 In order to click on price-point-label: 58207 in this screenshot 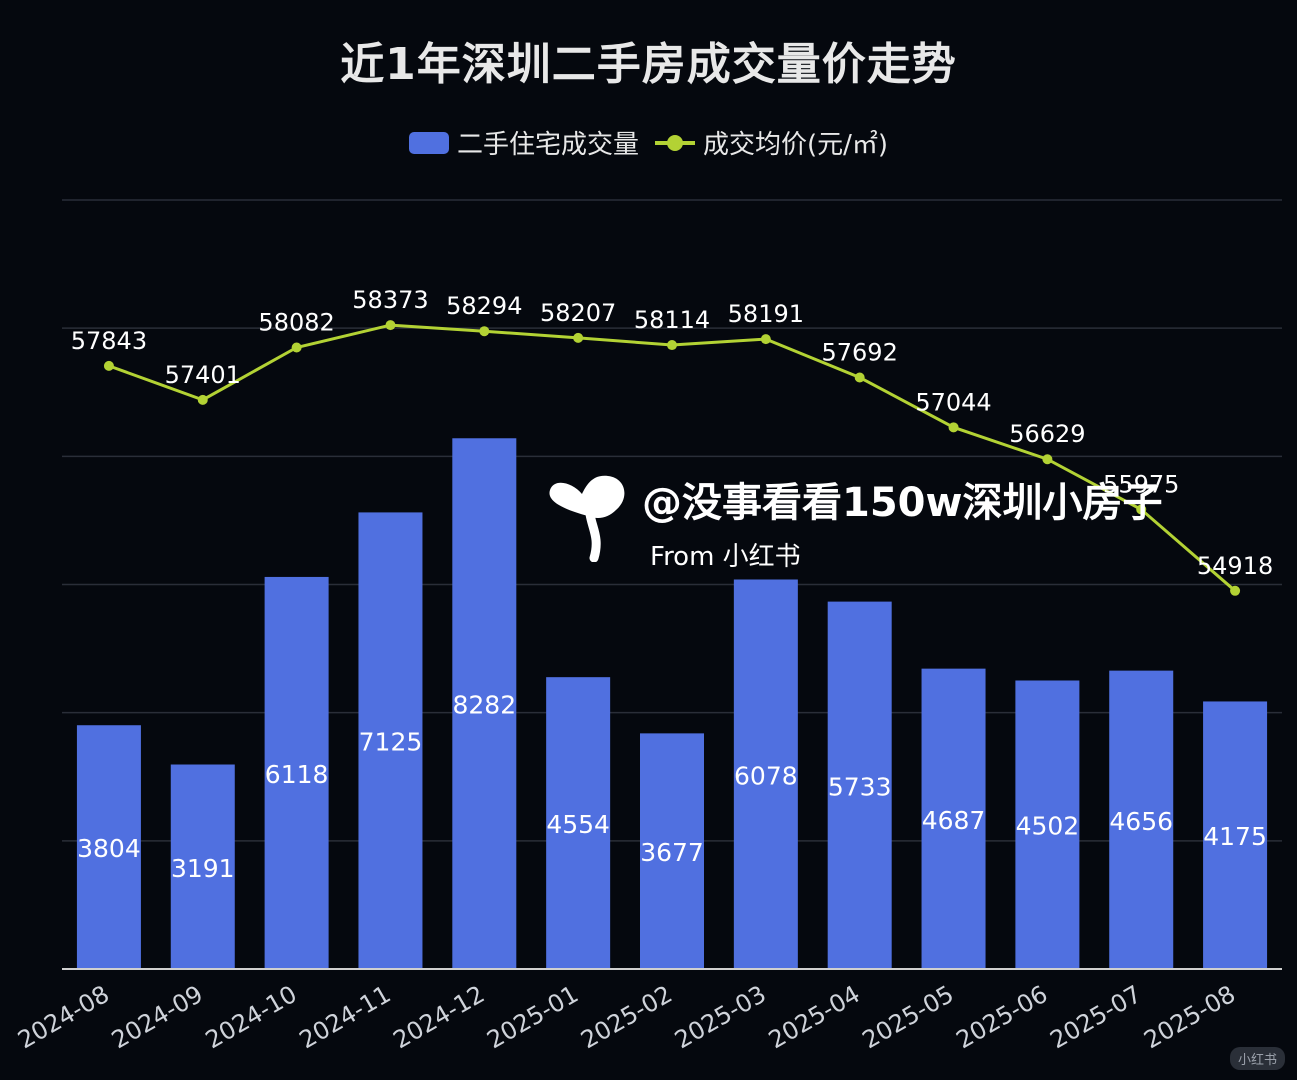, I will do `click(578, 313)`.